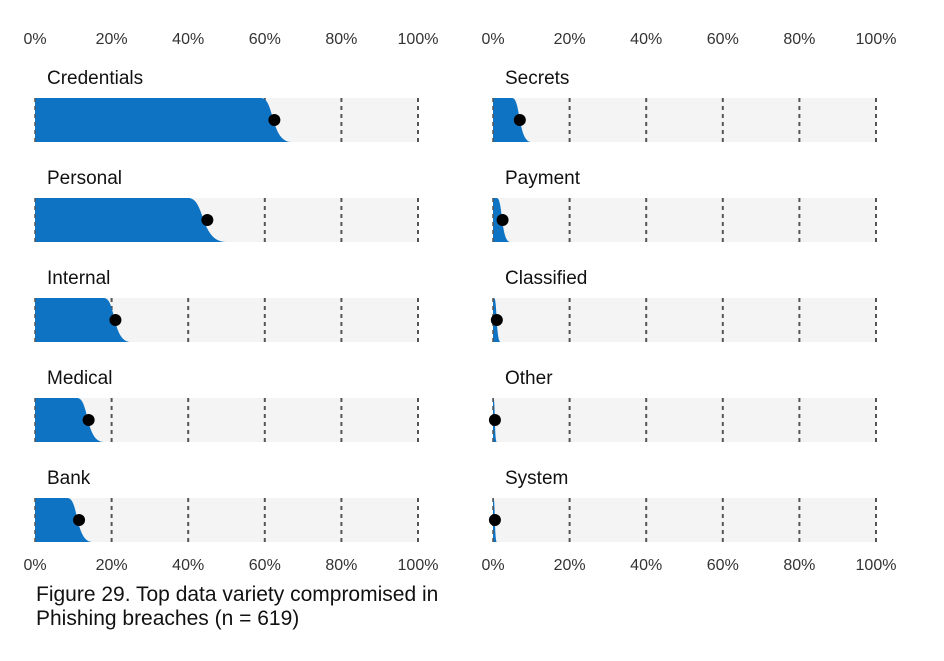 Image resolution: width=944 pixels, height=661 pixels. What do you see at coordinates (876, 565) in the screenshot?
I see `bottom-tick-label-right-5: 100%` at bounding box center [876, 565].